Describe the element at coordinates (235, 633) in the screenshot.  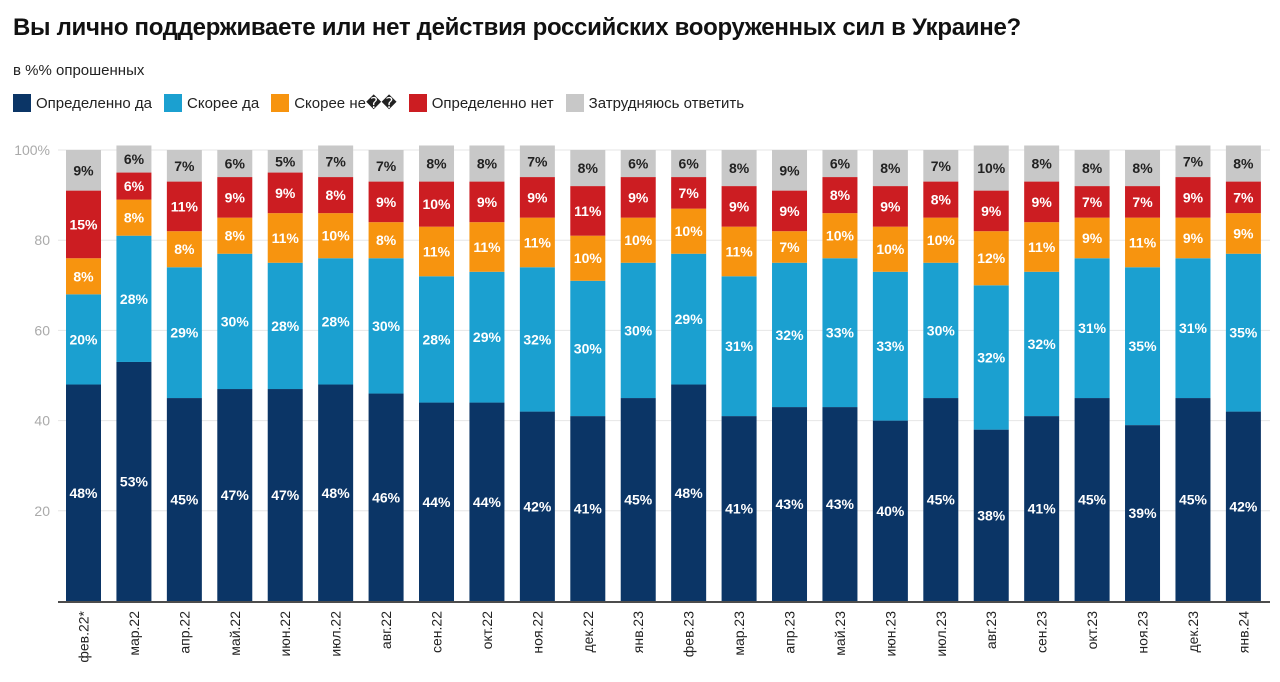
I see `x-tick-label: май.22` at that location.